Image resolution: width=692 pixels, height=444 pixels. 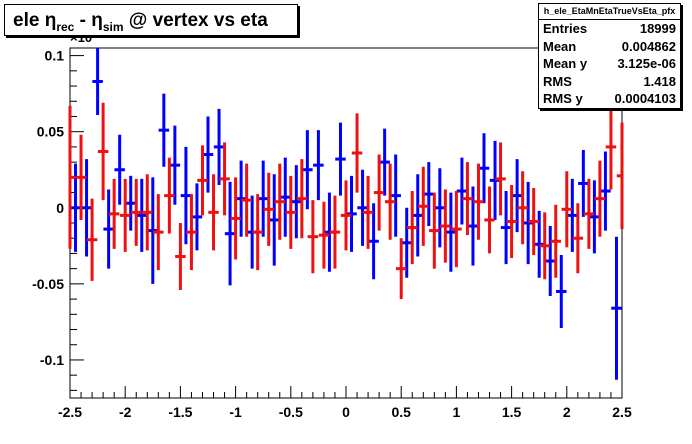 I want to click on x-tick-label: 2, so click(x=567, y=412).